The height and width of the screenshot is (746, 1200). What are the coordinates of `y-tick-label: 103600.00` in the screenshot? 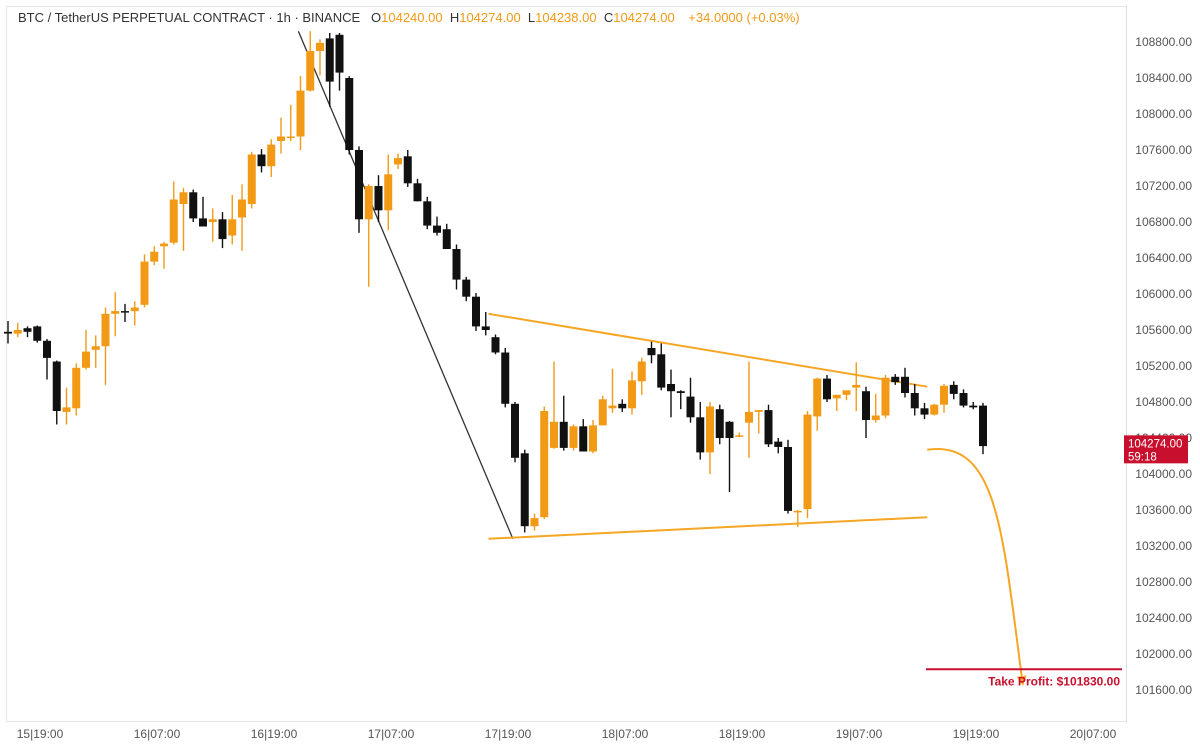 It's located at (1163, 510).